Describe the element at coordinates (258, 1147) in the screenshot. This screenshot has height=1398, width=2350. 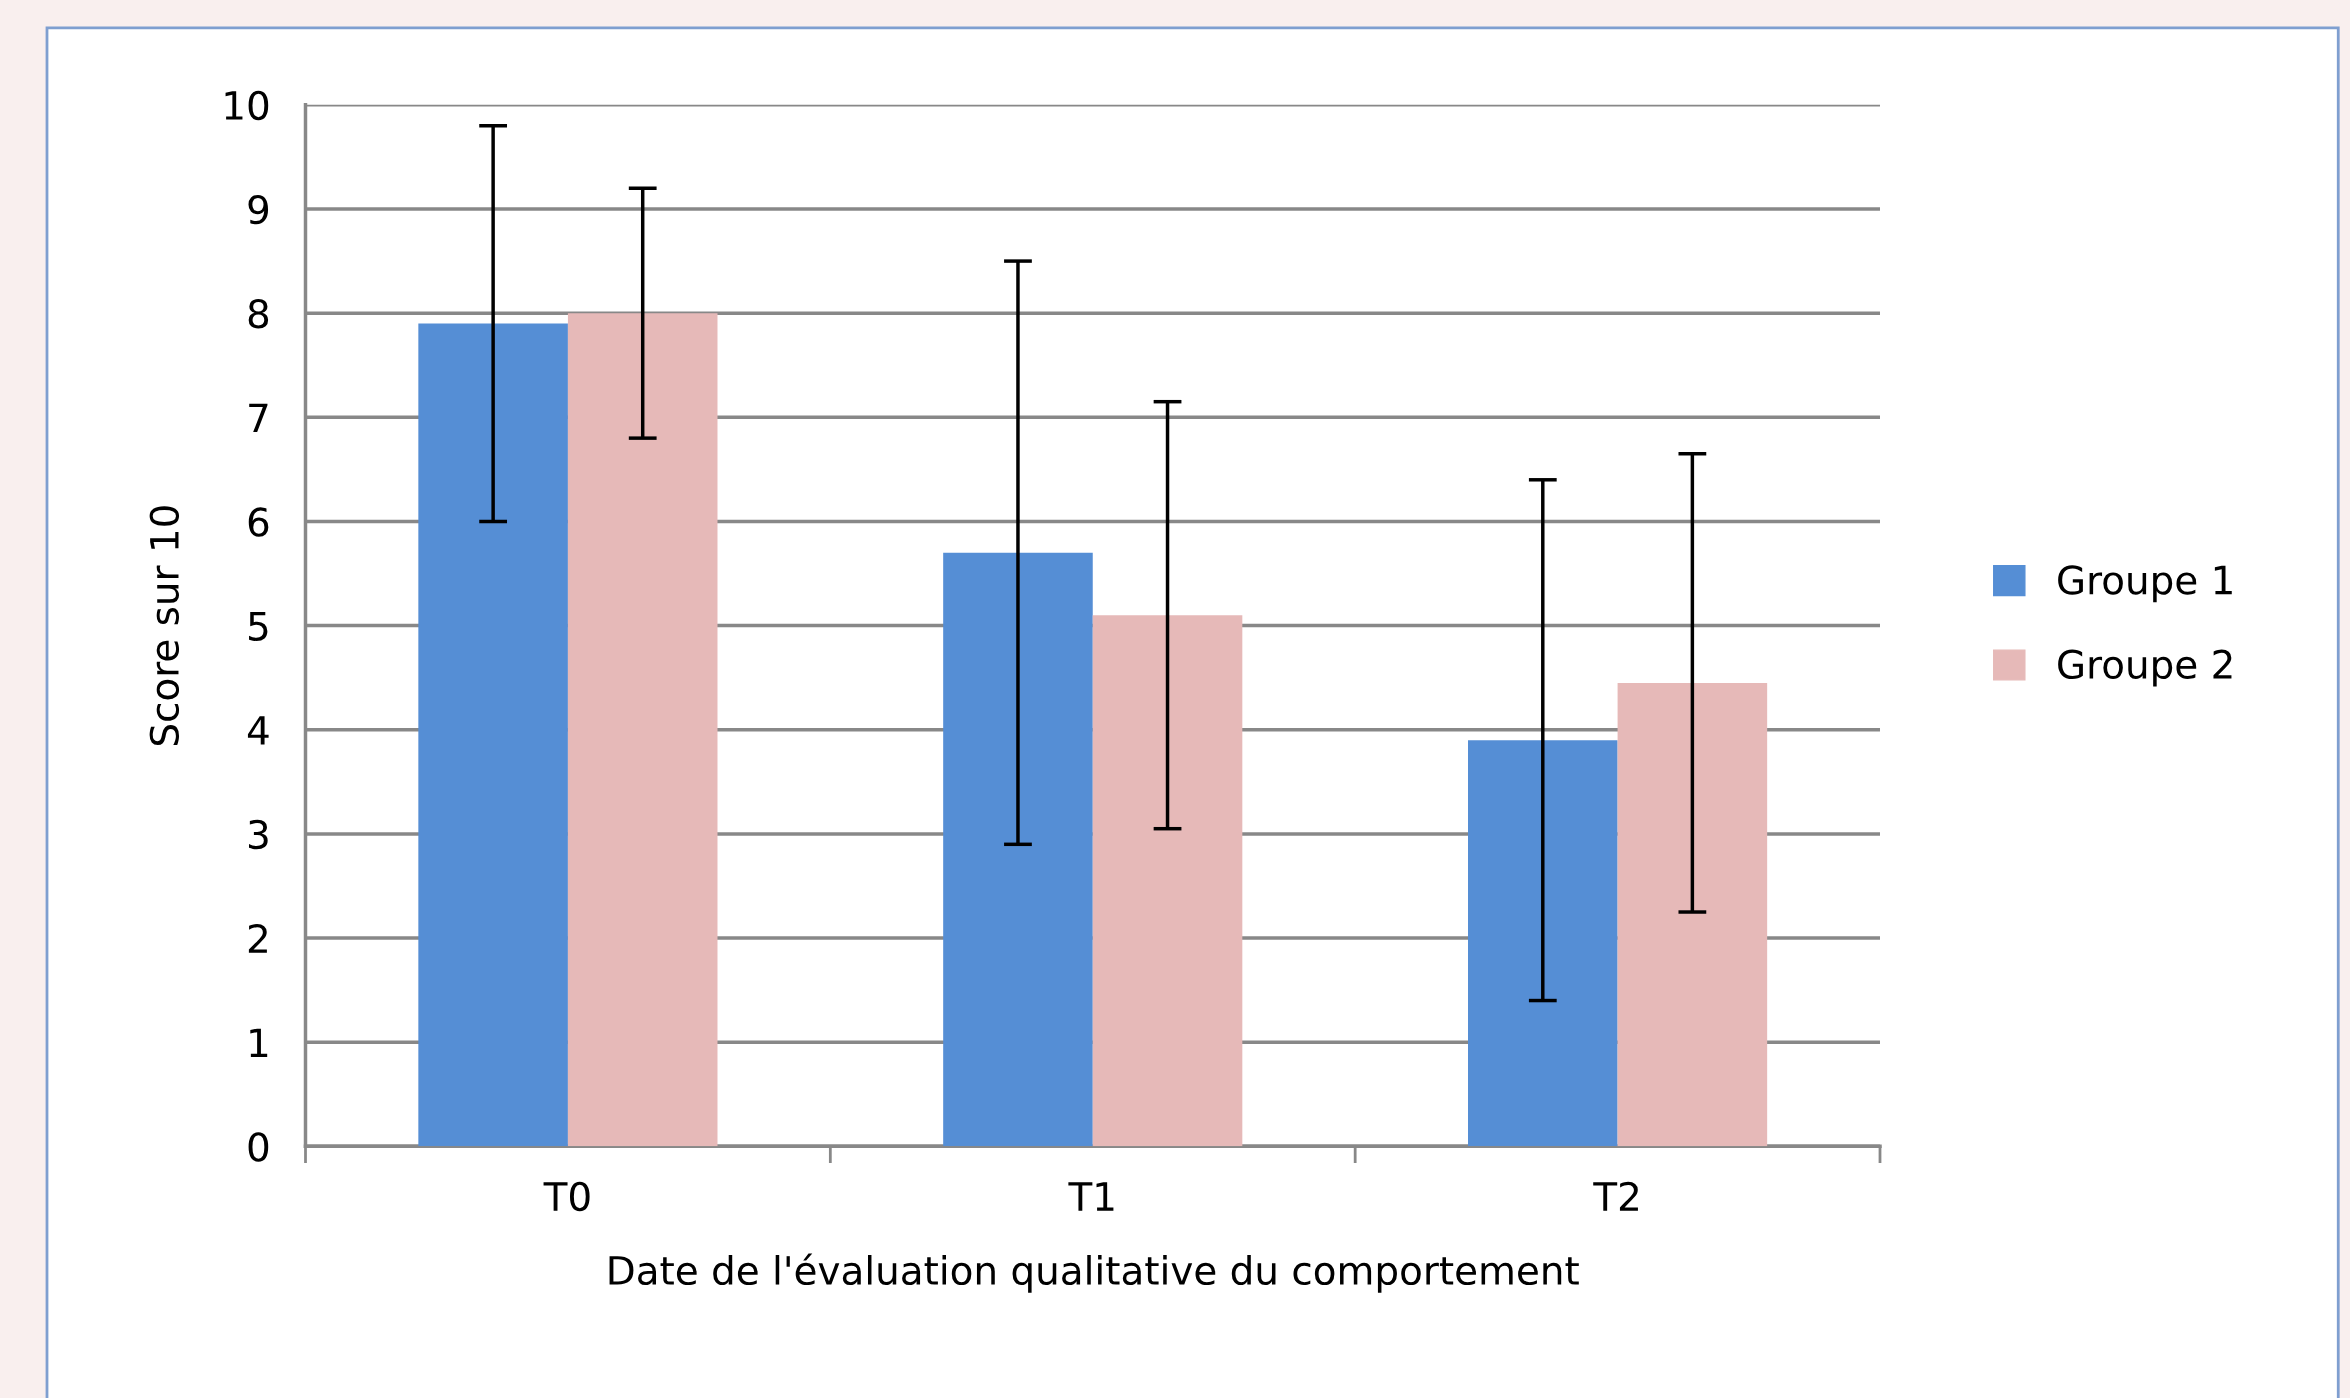
I see `y-tick-label: 0` at that location.